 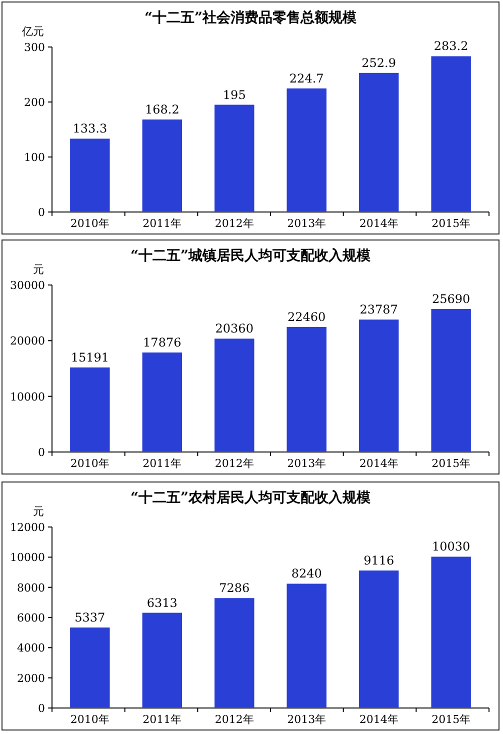 What do you see at coordinates (306, 573) in the screenshot?
I see `data-label: 8240` at bounding box center [306, 573].